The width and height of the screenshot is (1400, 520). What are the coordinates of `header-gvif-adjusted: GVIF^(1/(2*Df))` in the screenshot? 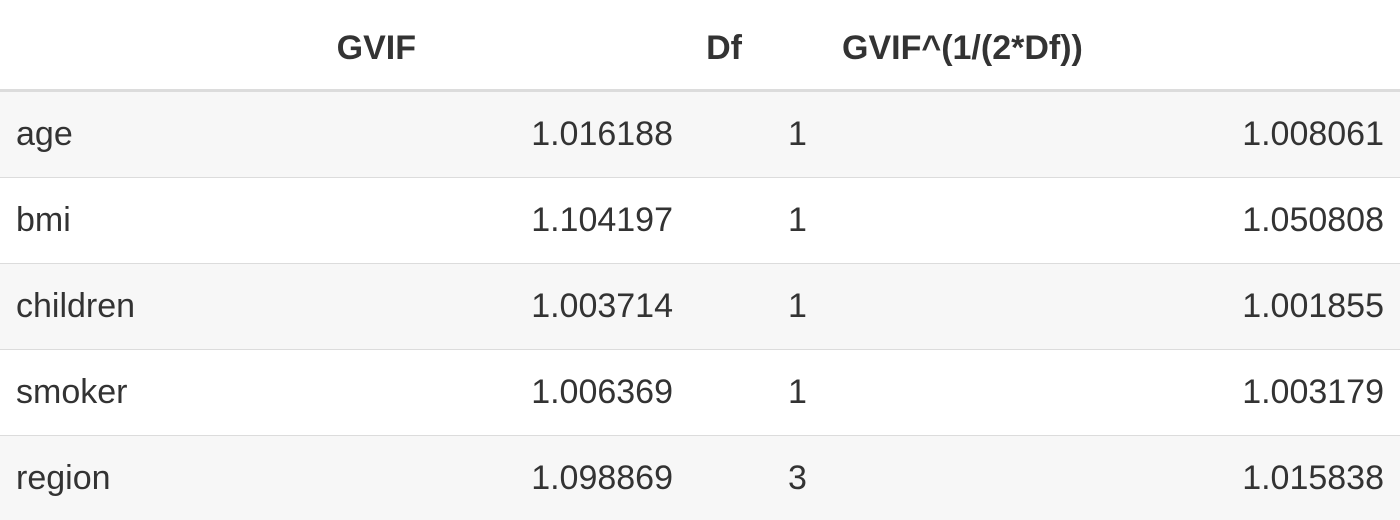 It's located at (962, 48).